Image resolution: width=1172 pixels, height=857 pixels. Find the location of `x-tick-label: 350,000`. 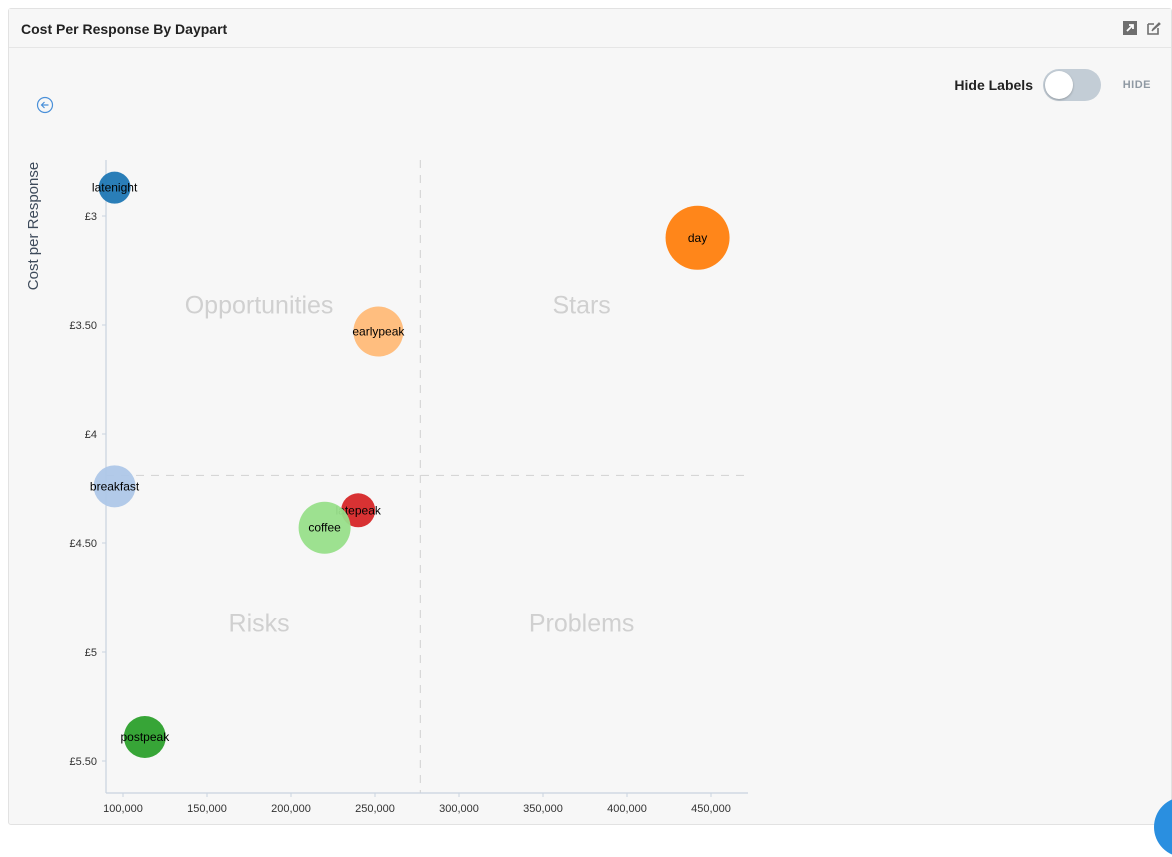

x-tick-label: 350,000 is located at coordinates (543, 809).